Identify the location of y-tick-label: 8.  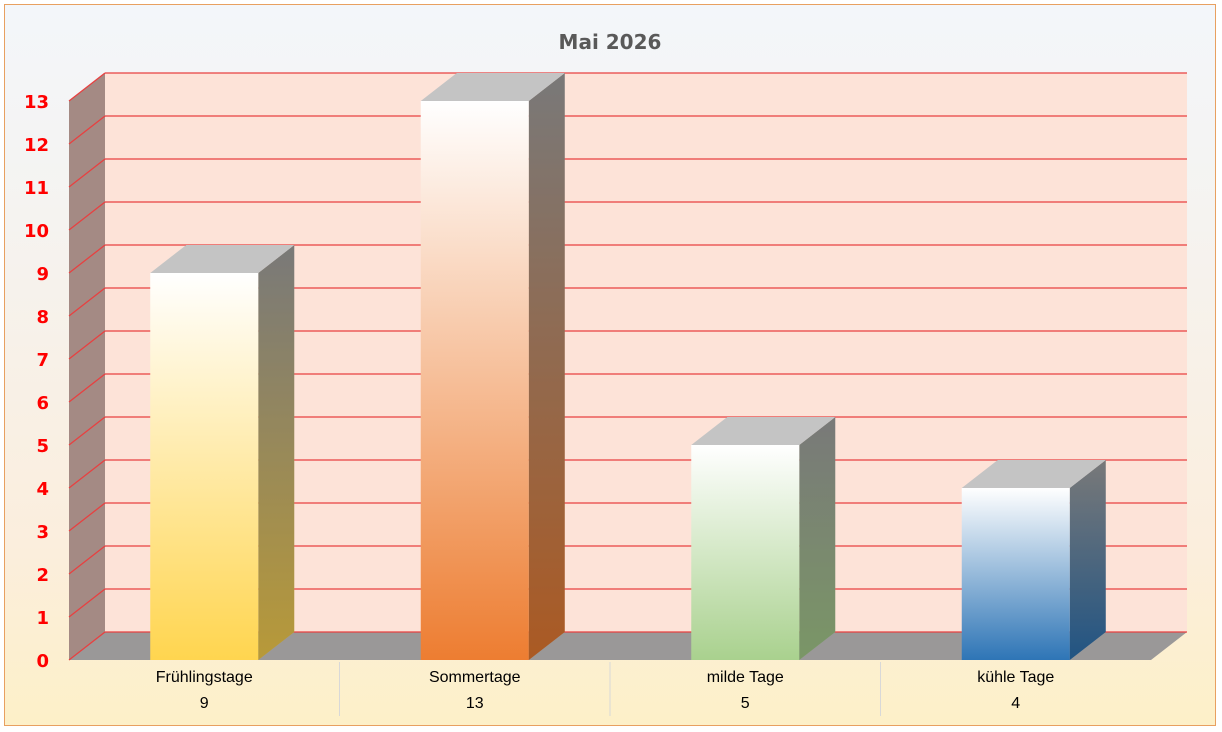
(42, 317).